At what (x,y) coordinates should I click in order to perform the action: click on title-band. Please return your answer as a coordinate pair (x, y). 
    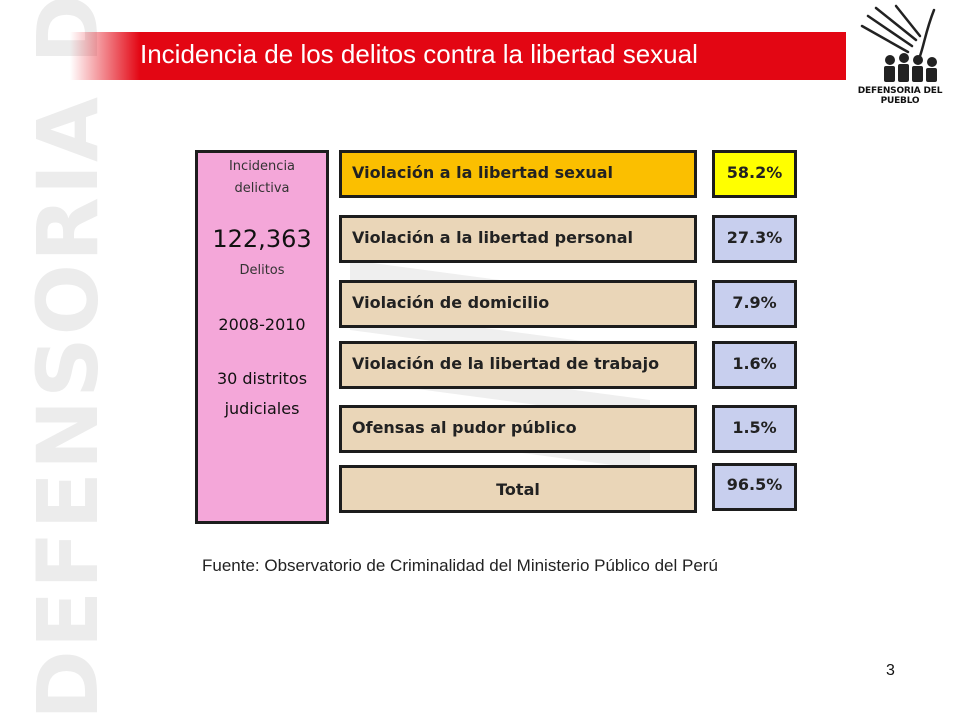
    Looking at the image, I should click on (458, 56).